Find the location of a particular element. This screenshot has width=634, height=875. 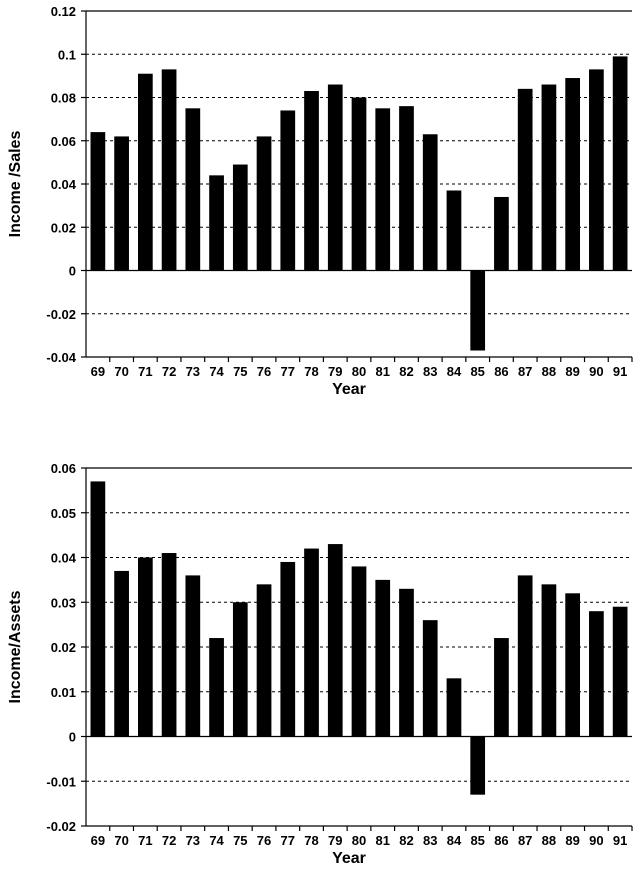

y-tick-label: 0.03 is located at coordinates (63, 602).